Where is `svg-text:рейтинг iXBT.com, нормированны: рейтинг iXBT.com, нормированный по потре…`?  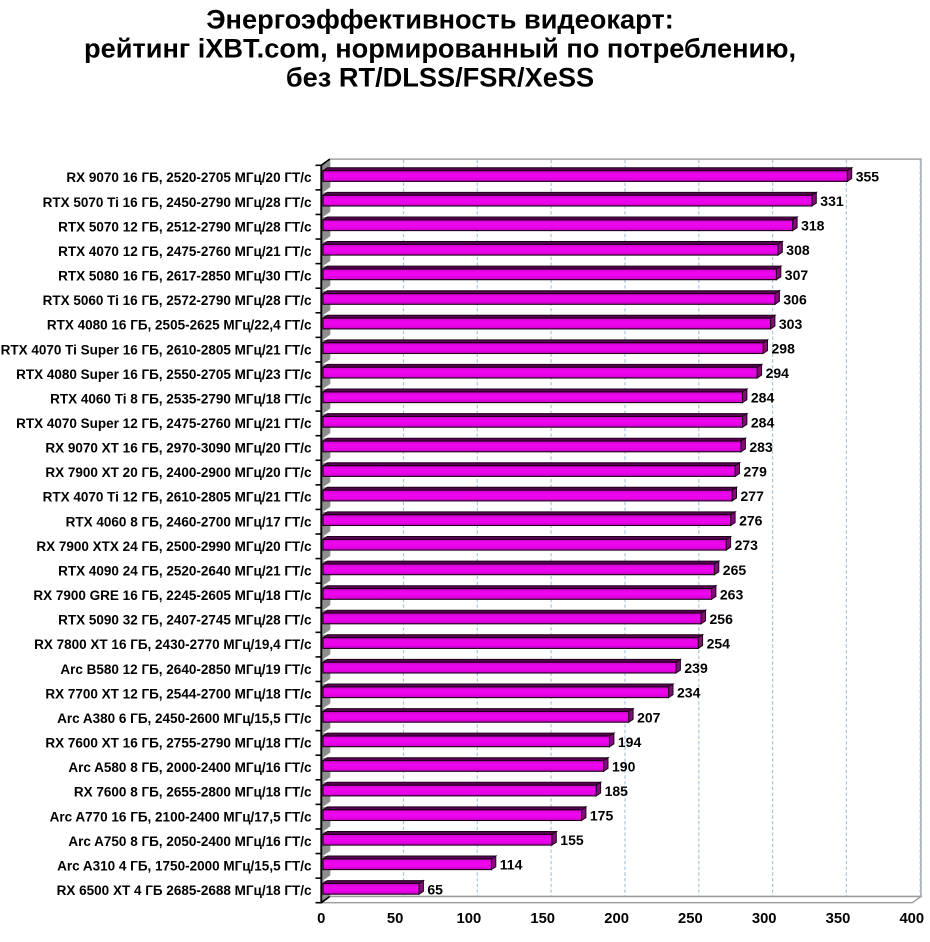 svg-text:рейтинг iXBT.com, нормированны: рейтинг iXBT.com, нормированный по потре… is located at coordinates (440, 47).